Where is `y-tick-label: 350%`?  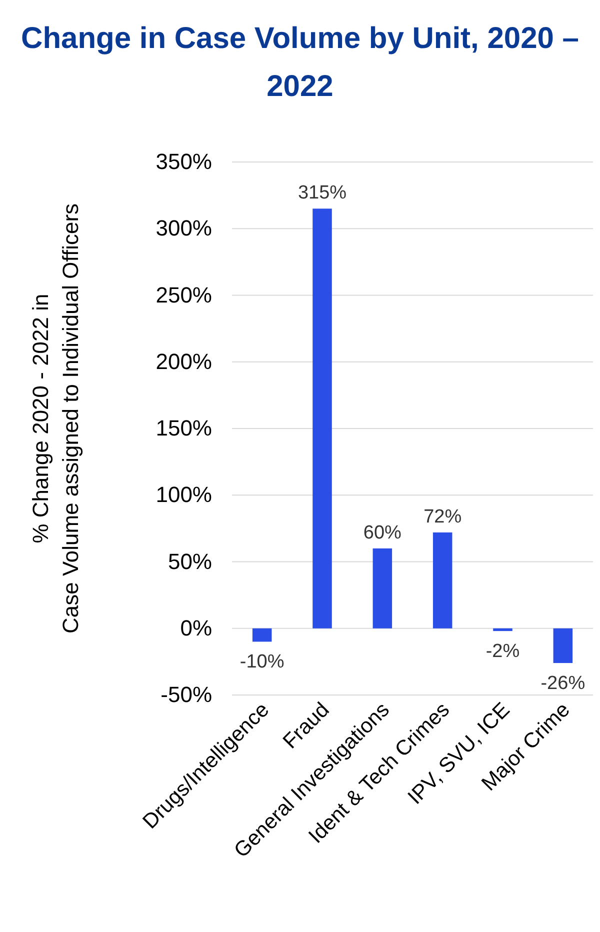
y-tick-label: 350% is located at coordinates (184, 161).